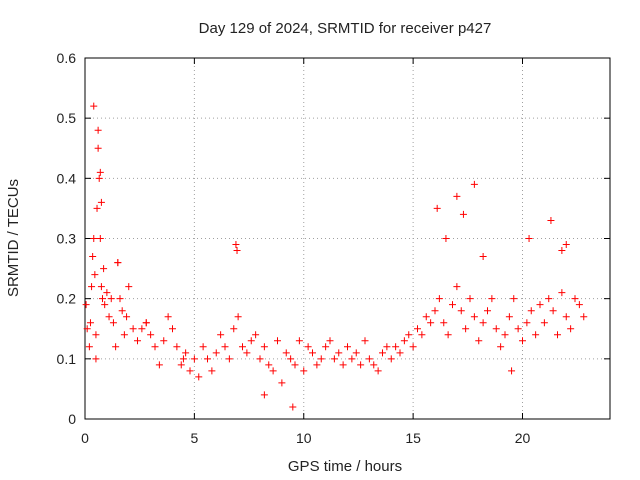 Image resolution: width=640 pixels, height=480 pixels. Describe the element at coordinates (523, 438) in the screenshot. I see `x-tick-label: 20` at that location.